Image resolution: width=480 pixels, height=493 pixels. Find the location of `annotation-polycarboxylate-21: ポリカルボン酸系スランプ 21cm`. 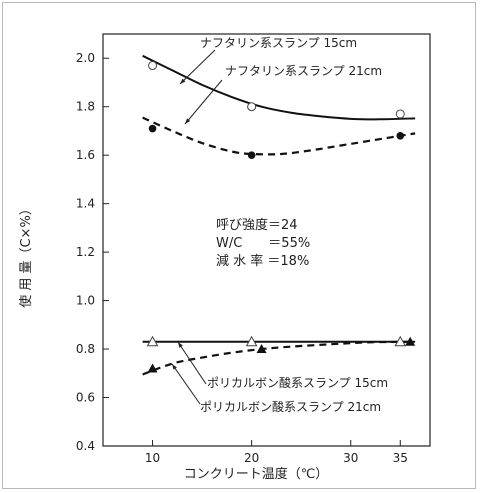

annotation-polycarboxylate-21: ポリカルボン酸系スランプ 21cm is located at coordinates (290, 406).